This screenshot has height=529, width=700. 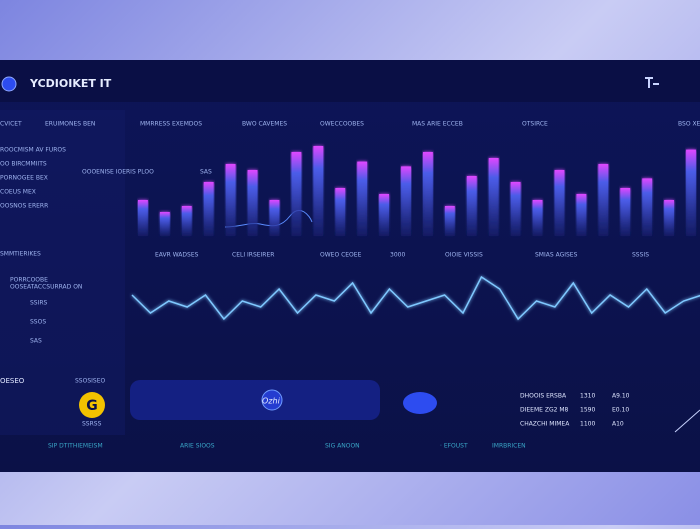 I want to click on mid-label: SMIAS AGISES, so click(x=556, y=255).